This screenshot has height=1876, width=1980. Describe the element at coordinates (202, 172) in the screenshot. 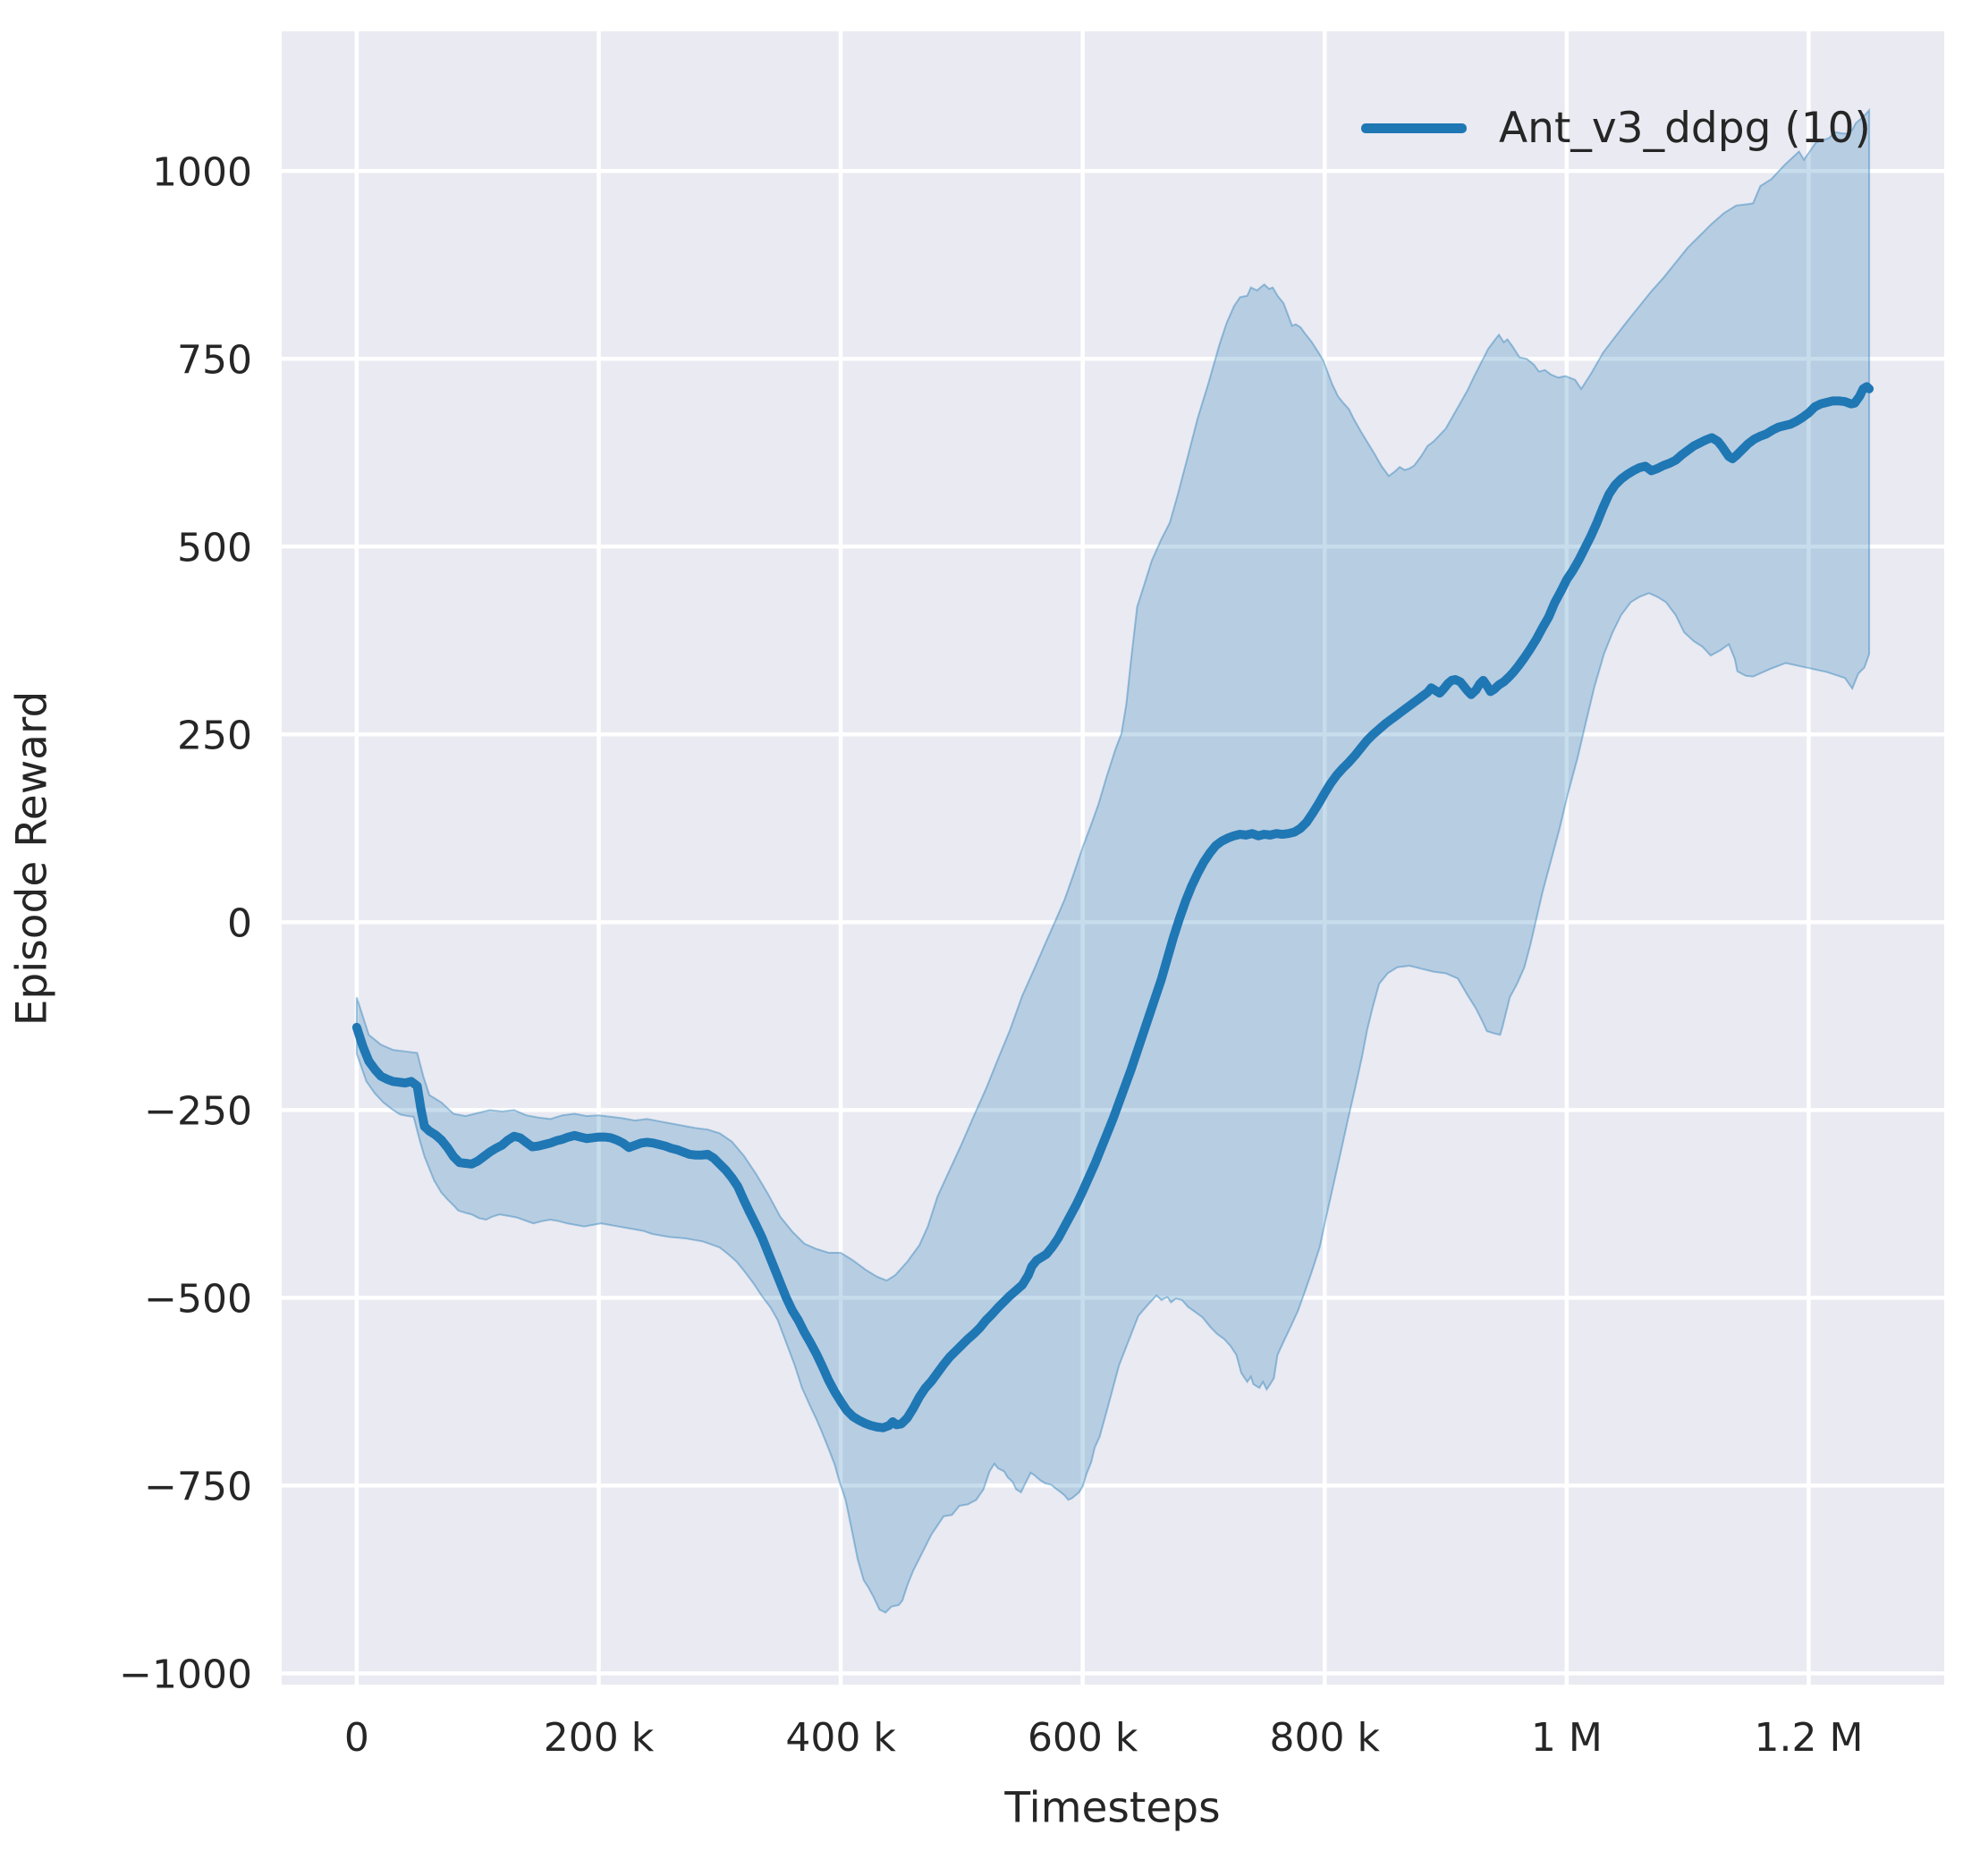

I see `y-tick-label: 1000` at that location.